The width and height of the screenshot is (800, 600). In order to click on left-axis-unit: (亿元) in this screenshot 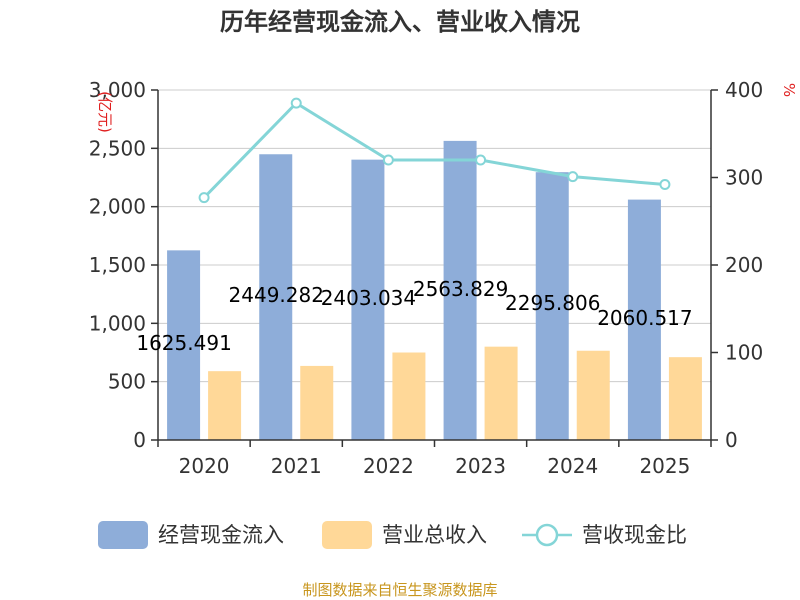, I will do `click(105, 112)`.